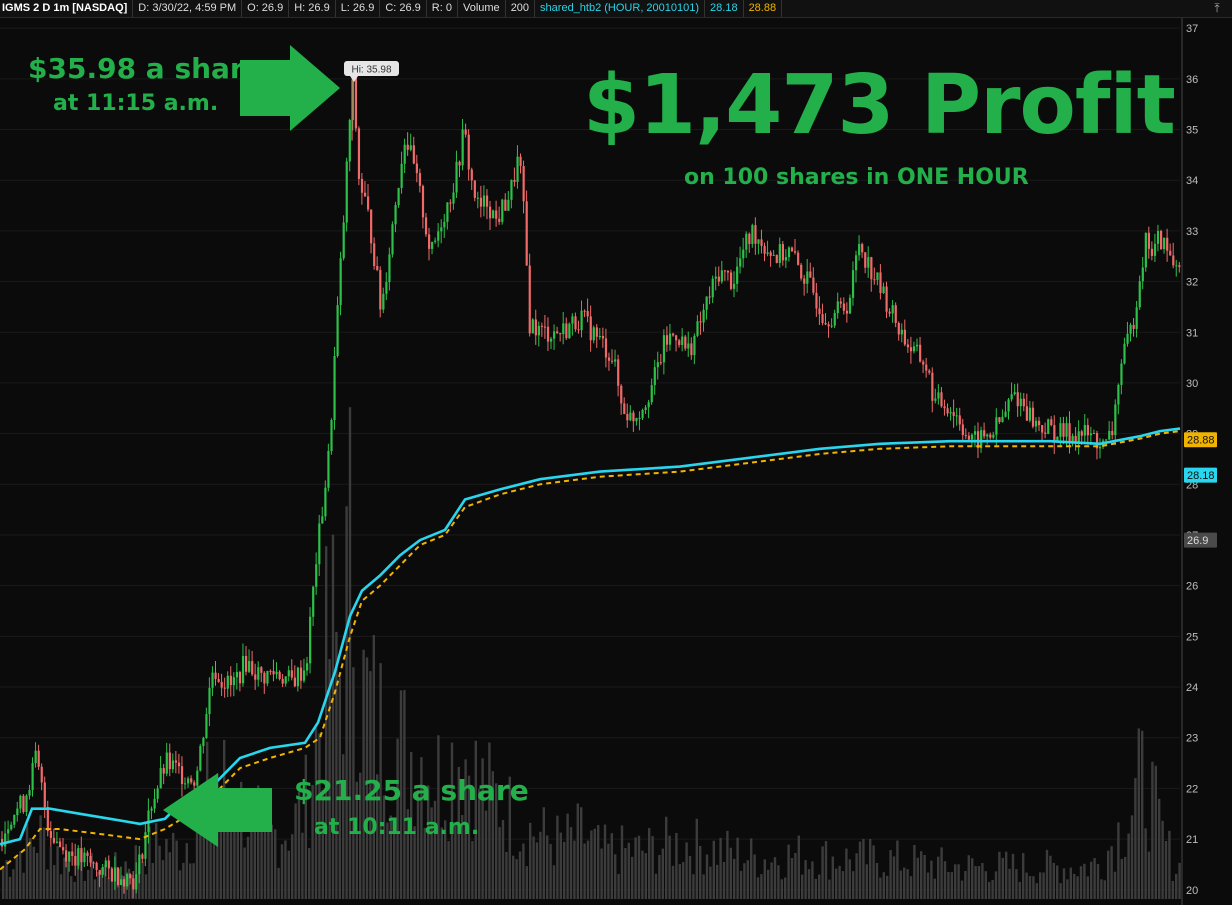 The width and height of the screenshot is (1232, 905). Describe the element at coordinates (397, 827) in the screenshot. I see `entry-time-annotation: at 10:11 a.m.` at that location.